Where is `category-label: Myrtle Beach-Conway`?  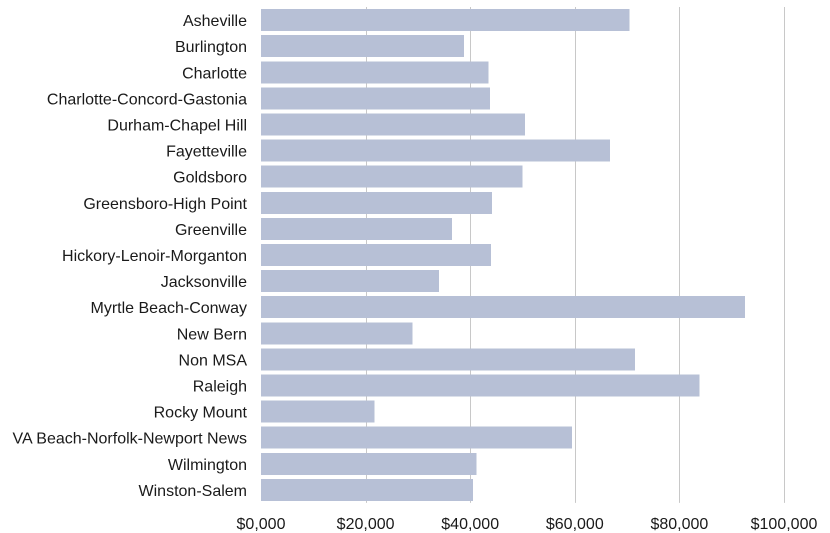 category-label: Myrtle Beach-Conway is located at coordinates (169, 308).